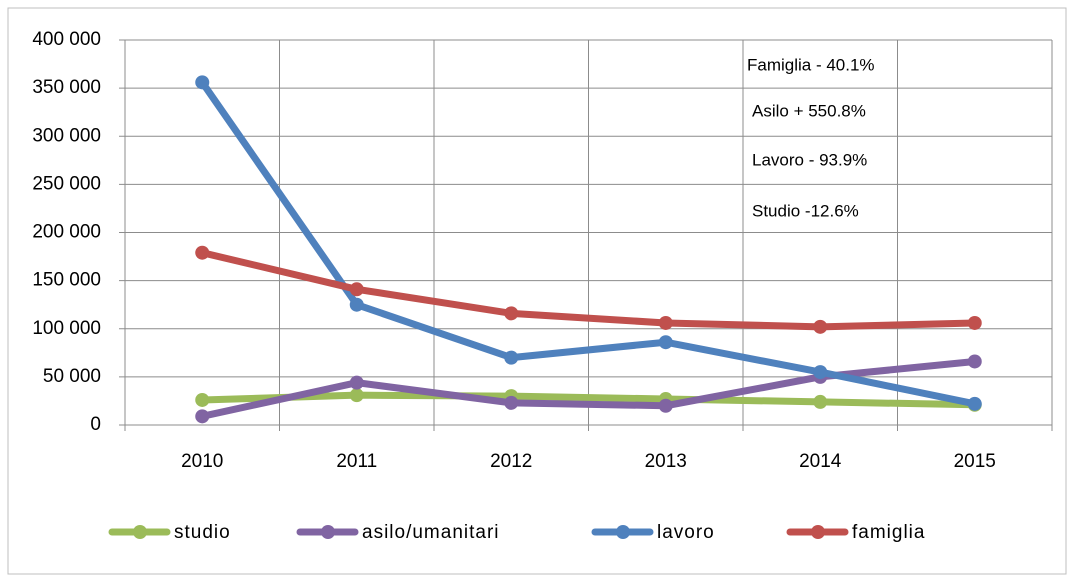  I want to click on legend-label: famiglia, so click(888, 532).